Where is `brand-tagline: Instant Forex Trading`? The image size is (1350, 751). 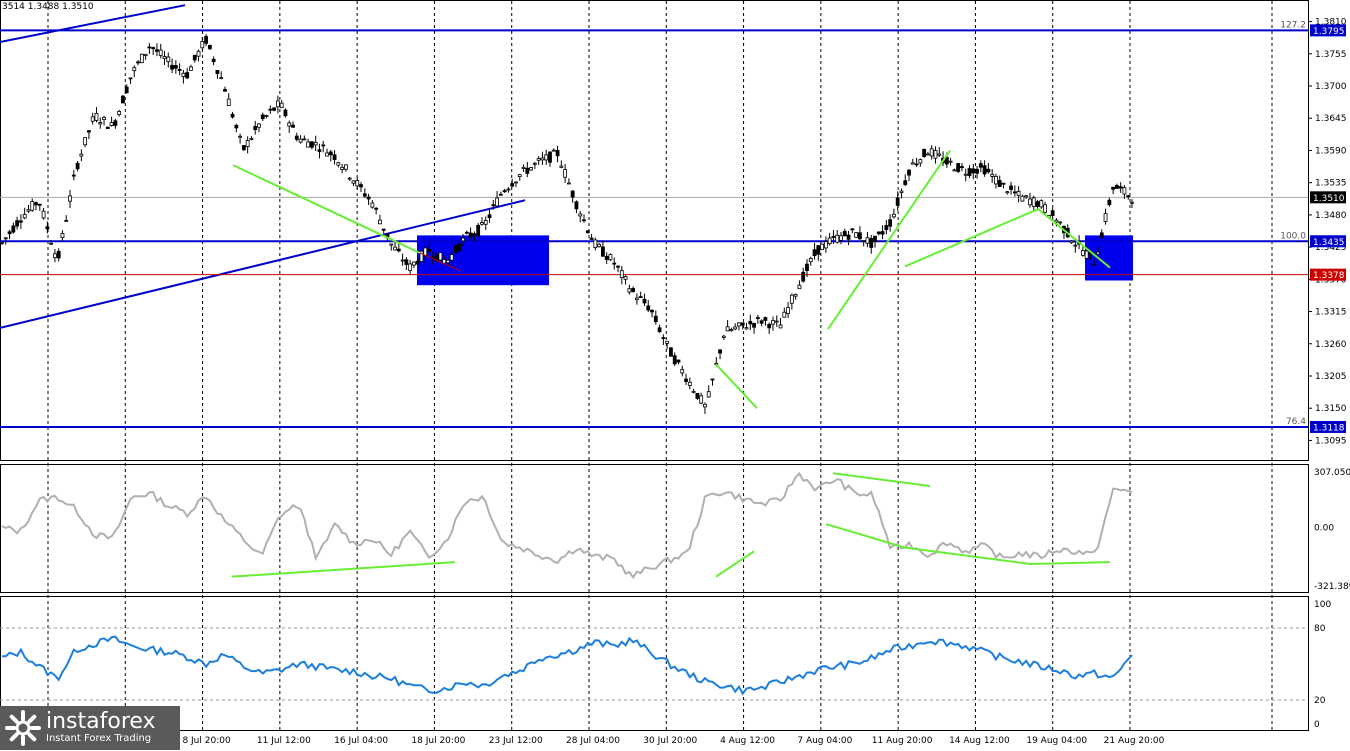
brand-tagline: Instant Forex Trading is located at coordinates (99, 738).